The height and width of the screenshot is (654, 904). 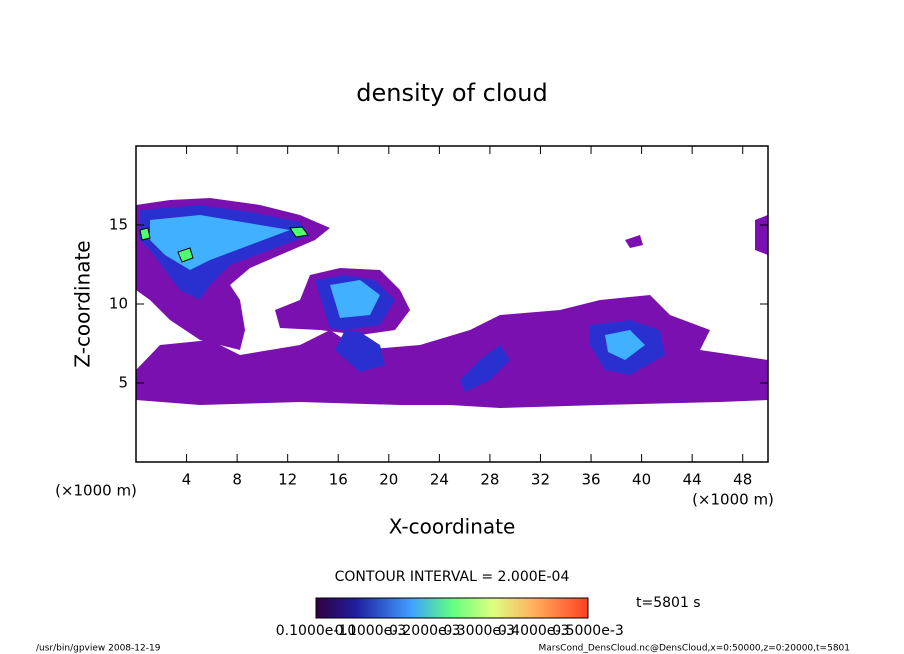 What do you see at coordinates (451, 93) in the screenshot?
I see `chart-title: density of cloud` at bounding box center [451, 93].